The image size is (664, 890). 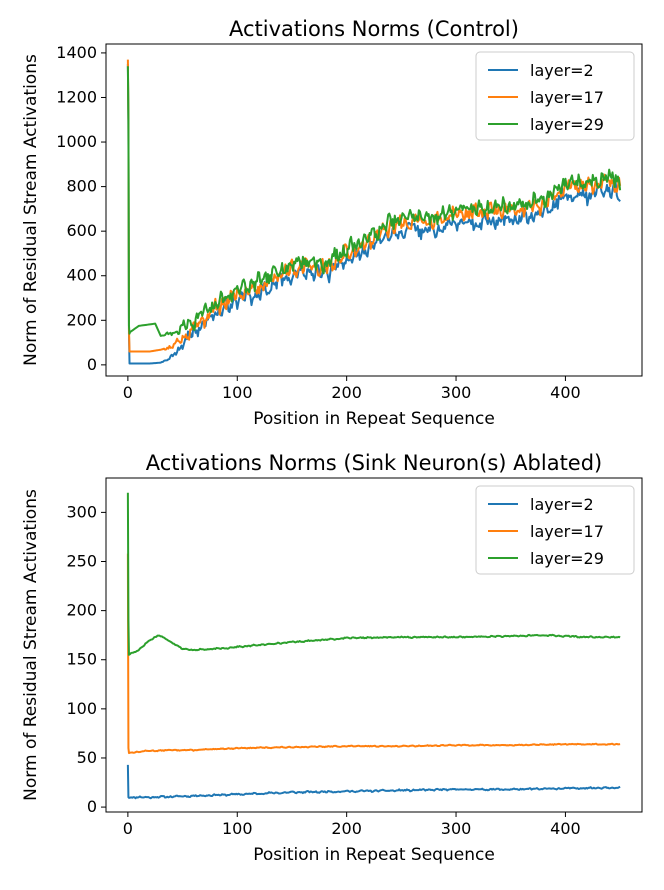 What do you see at coordinates (374, 29) in the screenshot?
I see `chart-title: Activations Norms (Control)` at bounding box center [374, 29].